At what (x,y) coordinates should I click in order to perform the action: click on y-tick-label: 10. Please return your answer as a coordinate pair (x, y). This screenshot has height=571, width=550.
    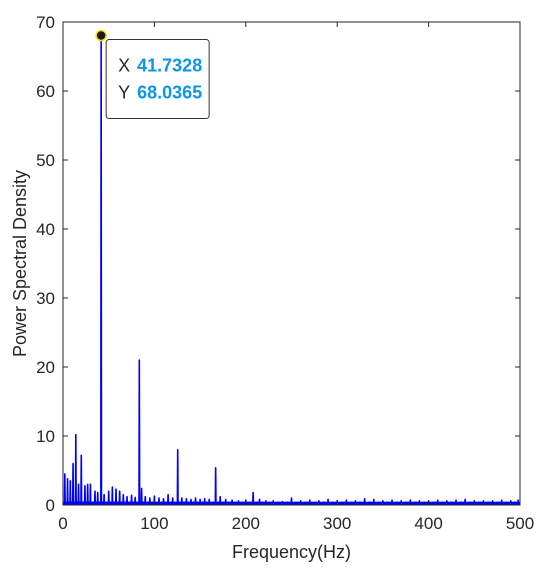
    Looking at the image, I should click on (45, 436).